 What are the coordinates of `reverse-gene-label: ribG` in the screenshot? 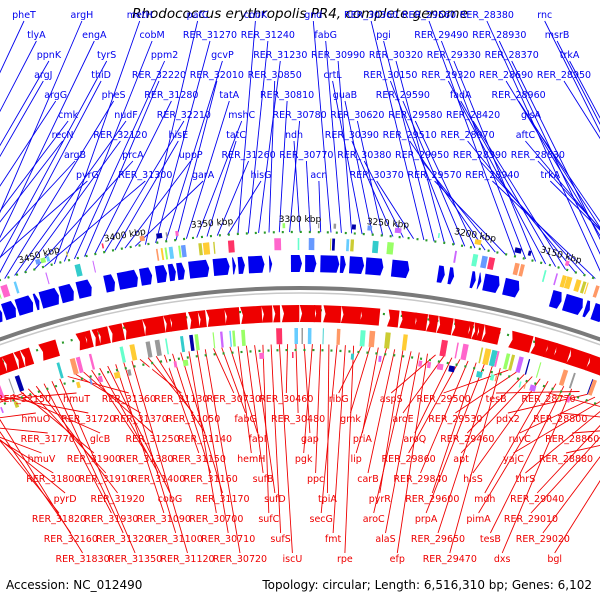 It's located at (339, 399).